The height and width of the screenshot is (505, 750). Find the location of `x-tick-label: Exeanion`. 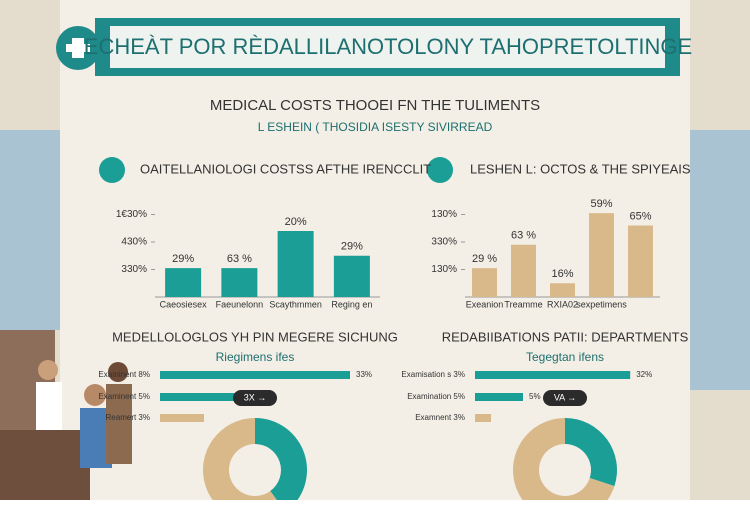

x-tick-label: Exeanion is located at coordinates (485, 304).